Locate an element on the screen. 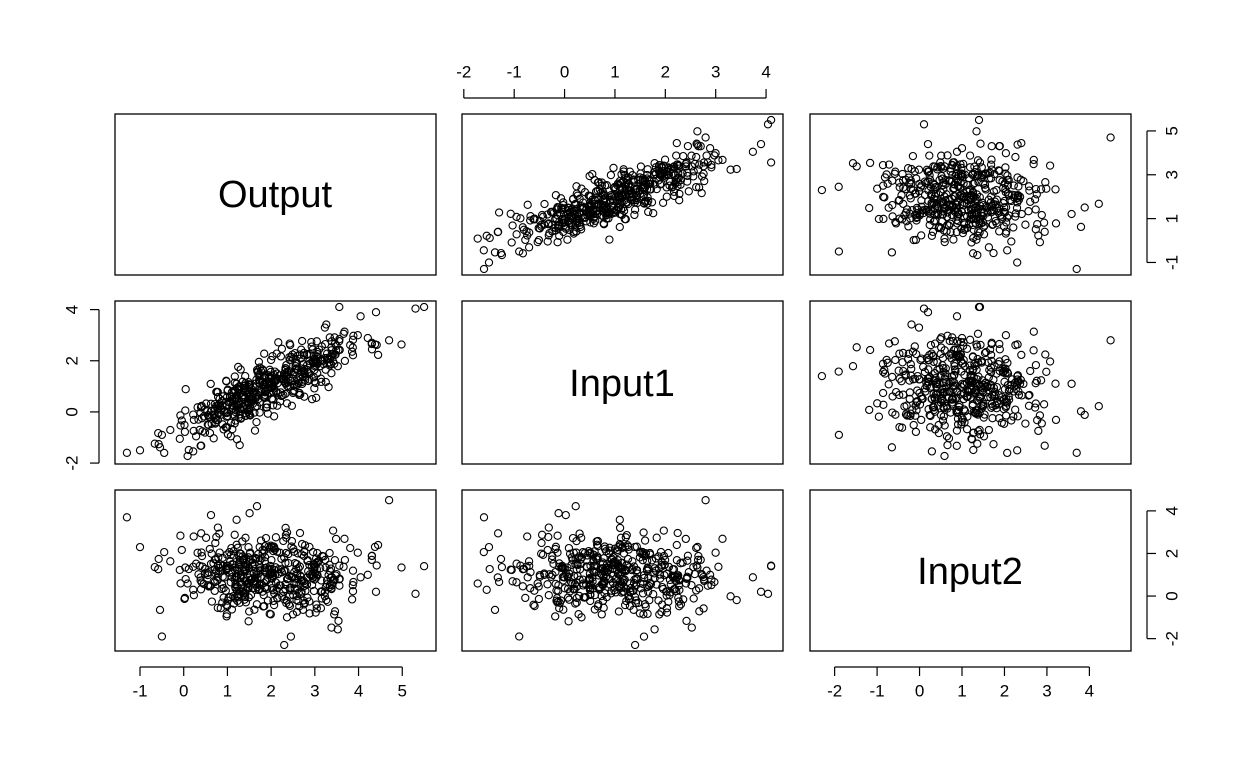  tick-label-output: 3 is located at coordinates (1171, 174).